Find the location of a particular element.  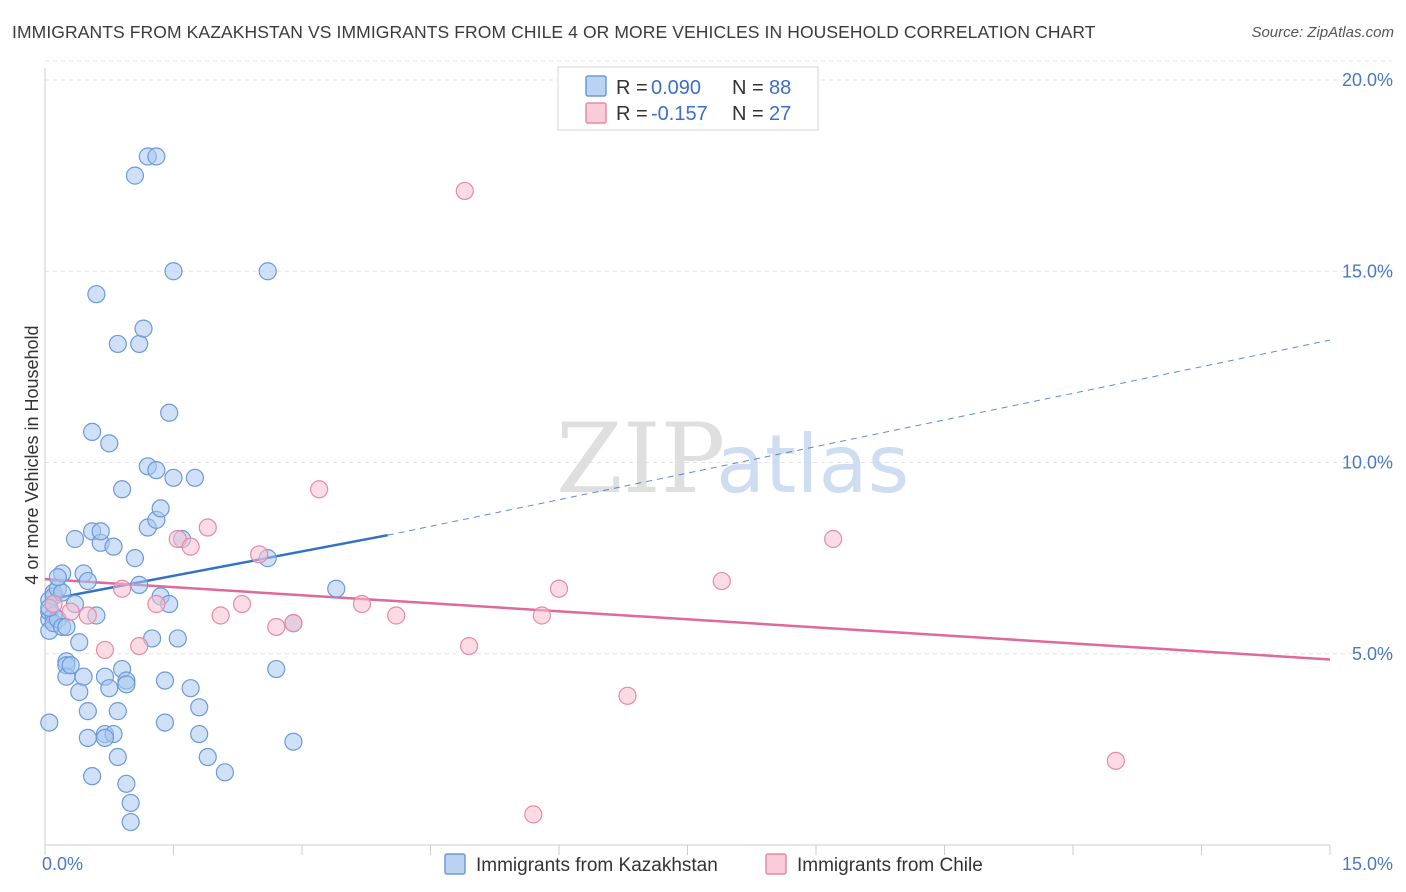

y-tick-label: 15.0% is located at coordinates (1367, 271).